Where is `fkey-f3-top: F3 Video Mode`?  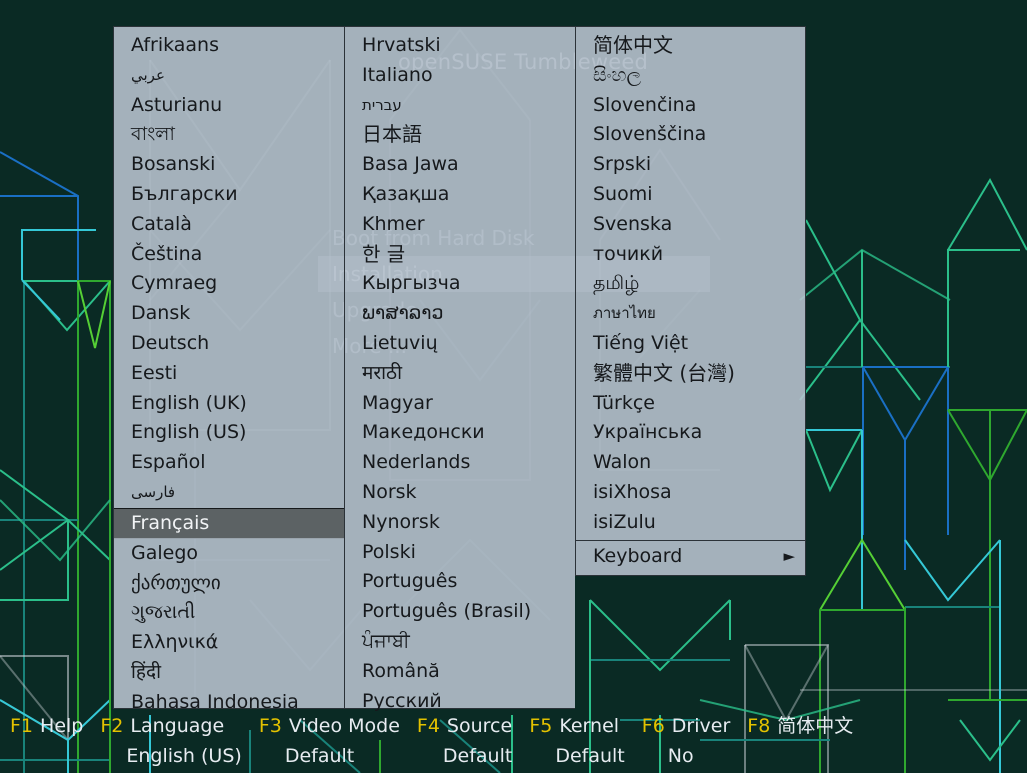 fkey-f3-top: F3 Video Mode is located at coordinates (329, 726).